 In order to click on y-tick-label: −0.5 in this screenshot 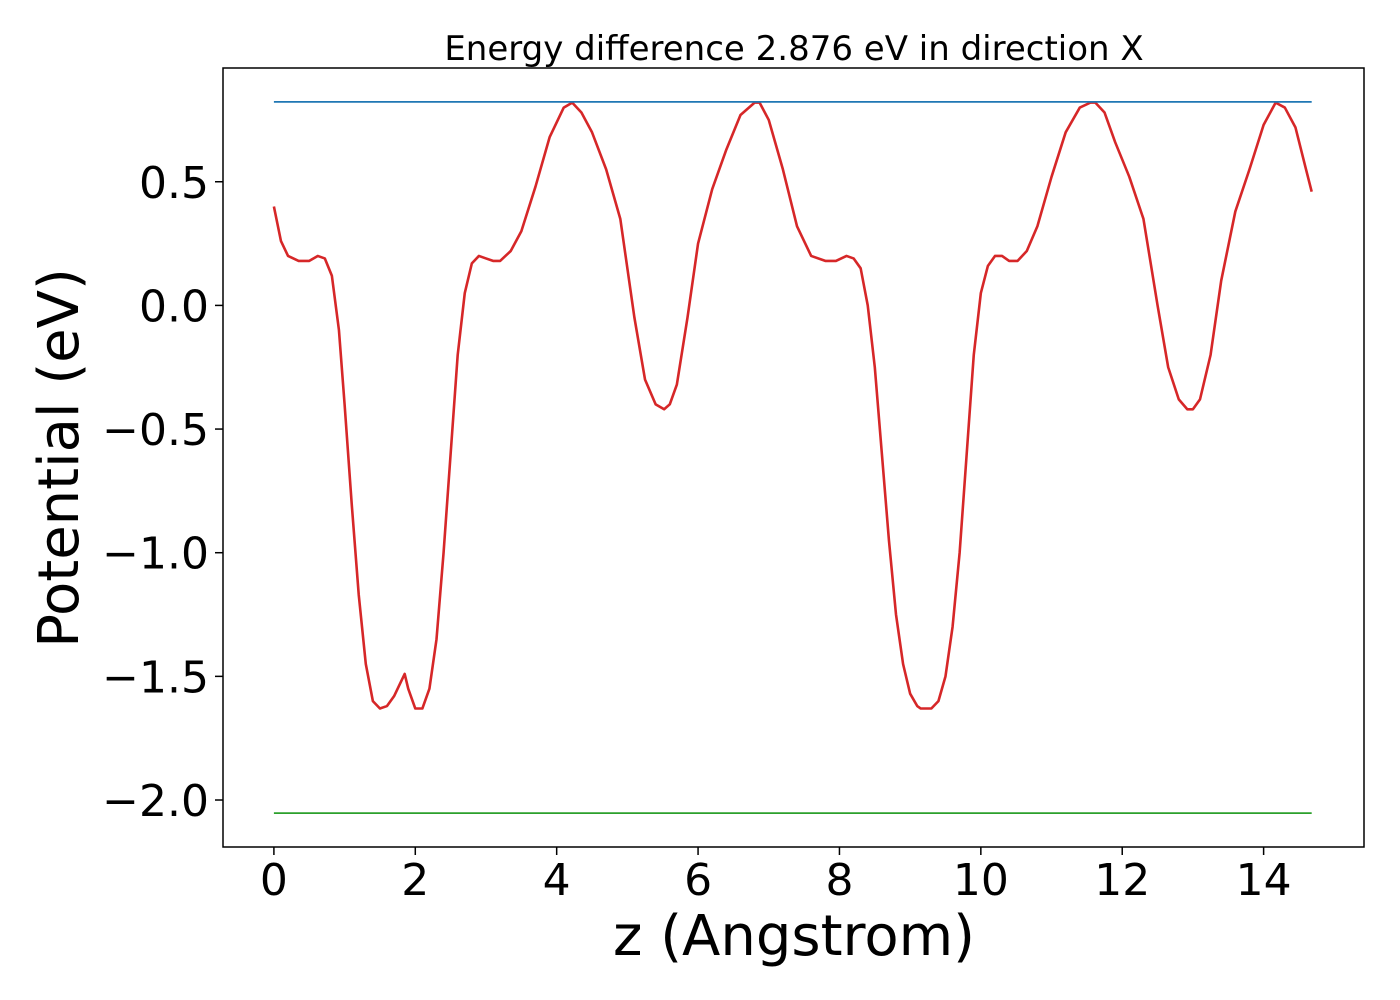, I will do `click(155, 430)`.